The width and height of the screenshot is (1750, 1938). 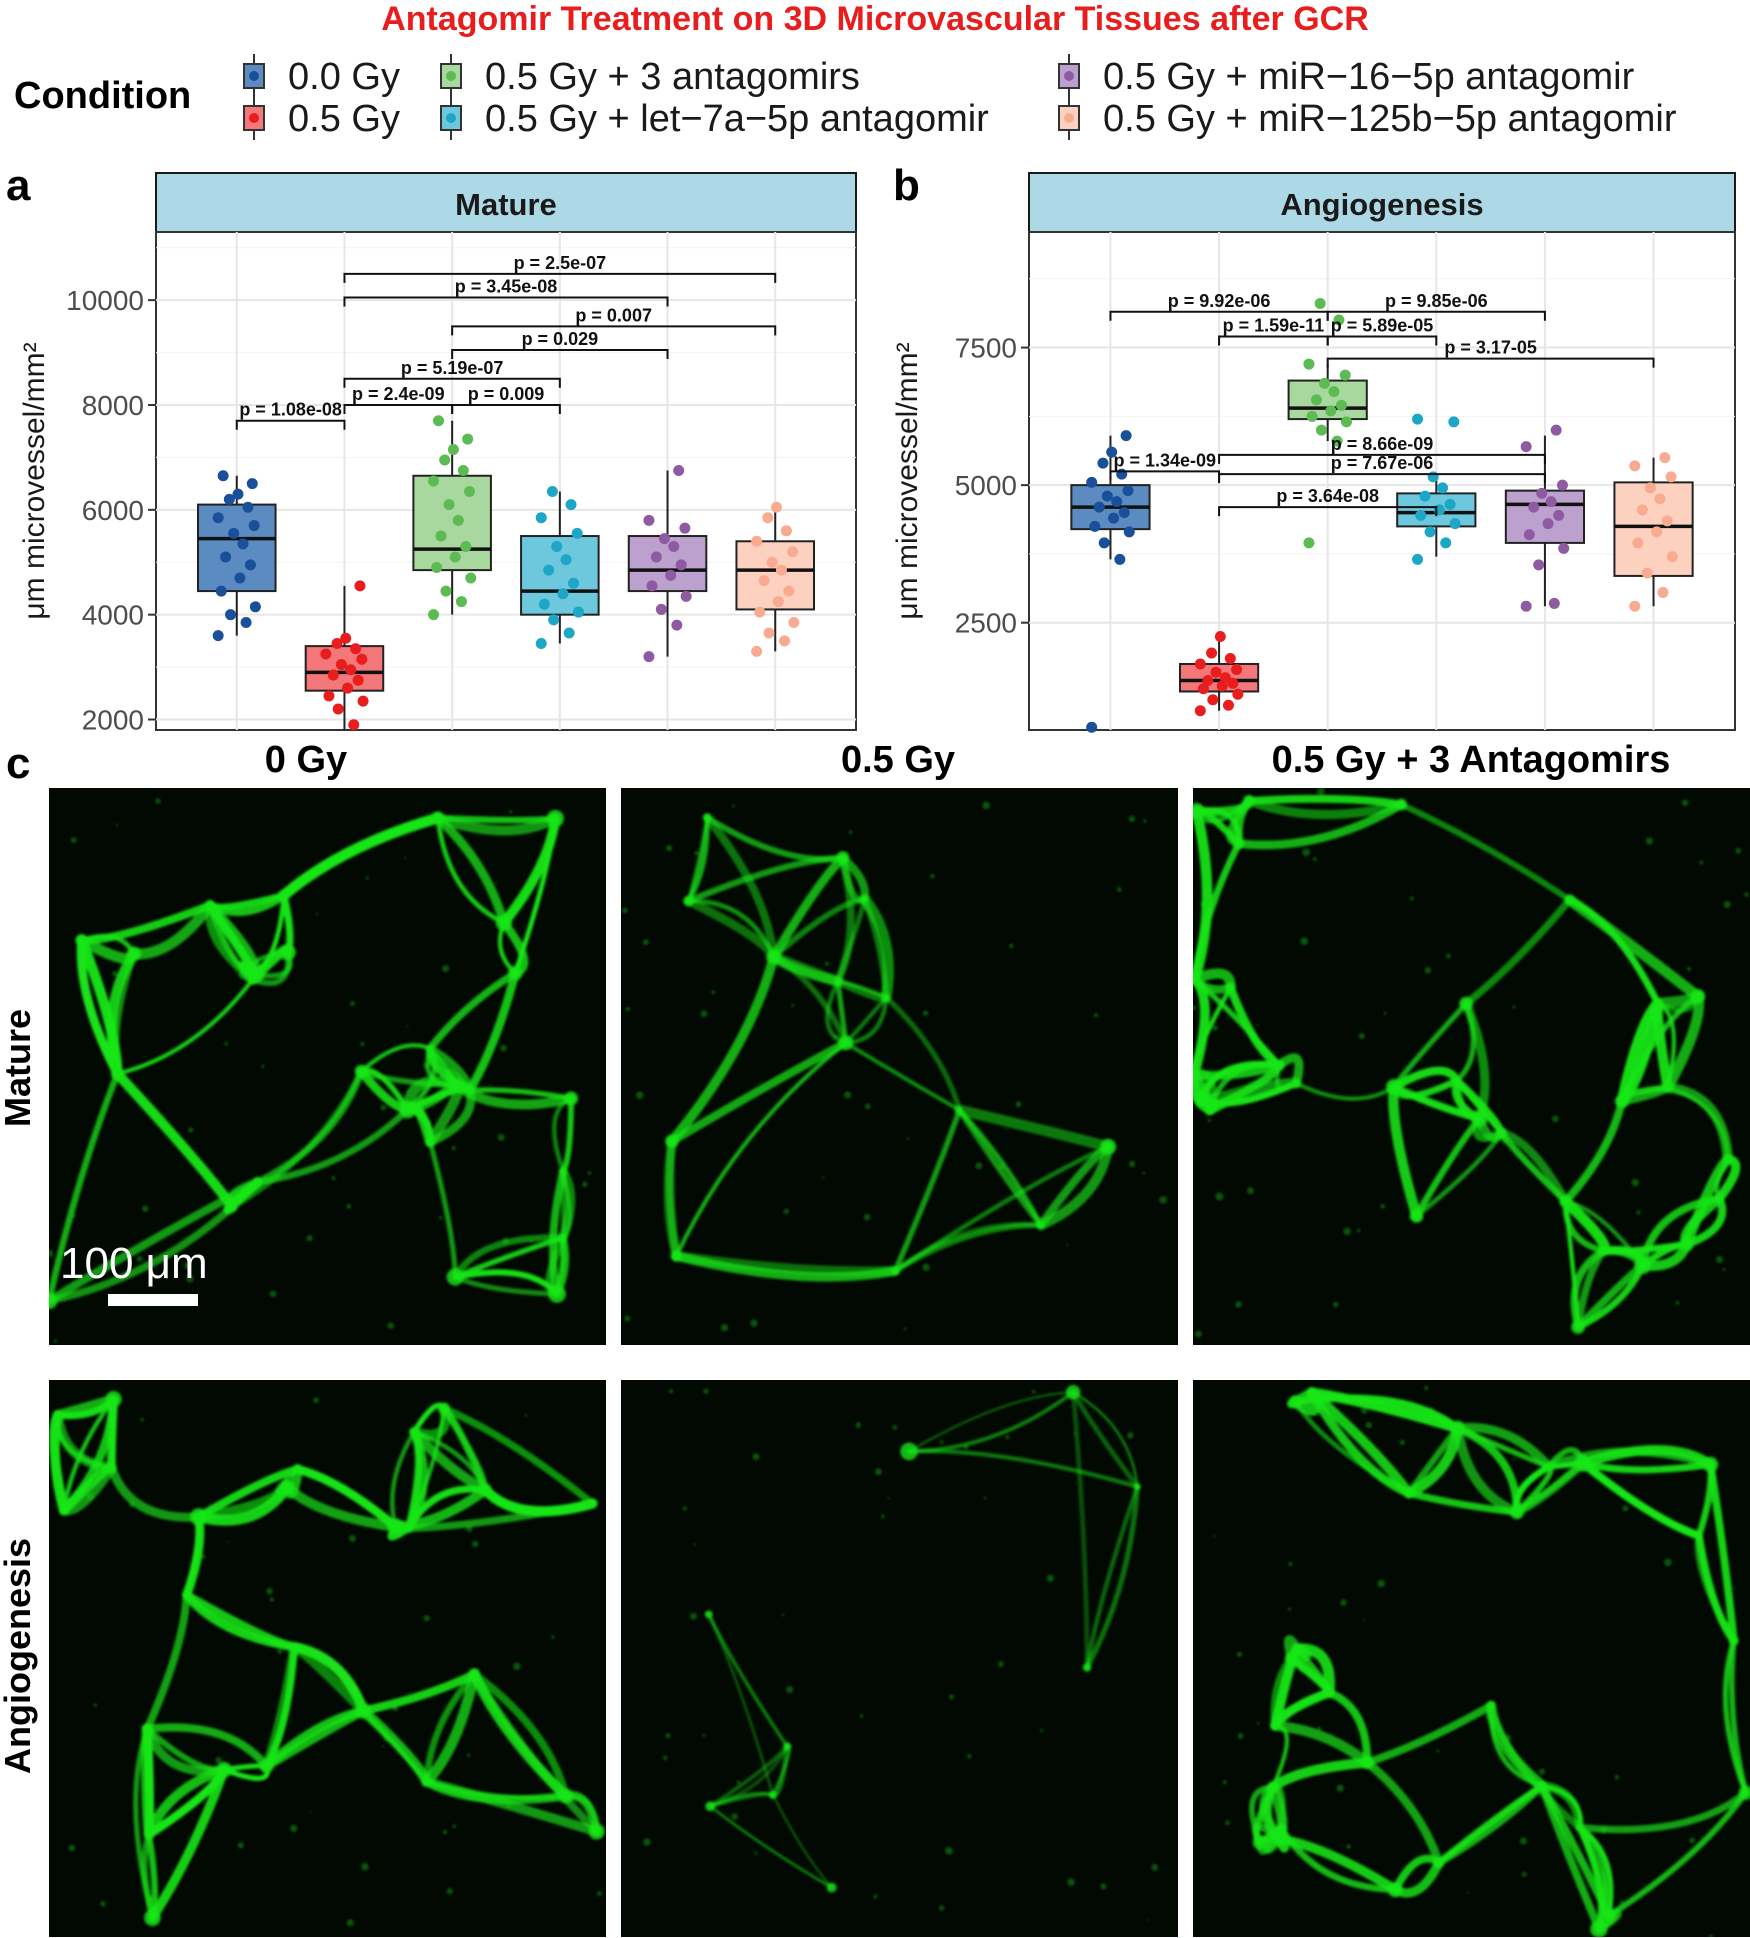 I want to click on significance-bracket: p = 3.64e-08, so click(x=1328, y=501).